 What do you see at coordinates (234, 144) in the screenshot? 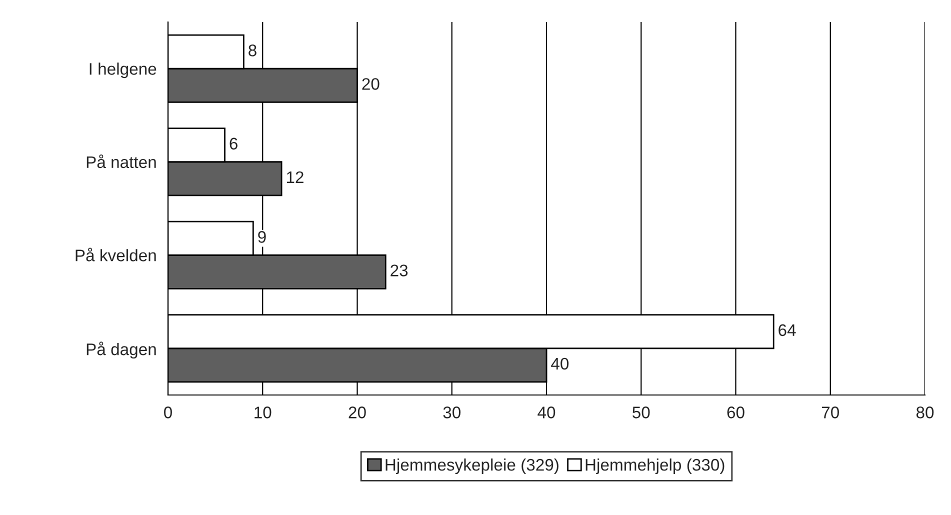
I see `data-label: 6` at bounding box center [234, 144].